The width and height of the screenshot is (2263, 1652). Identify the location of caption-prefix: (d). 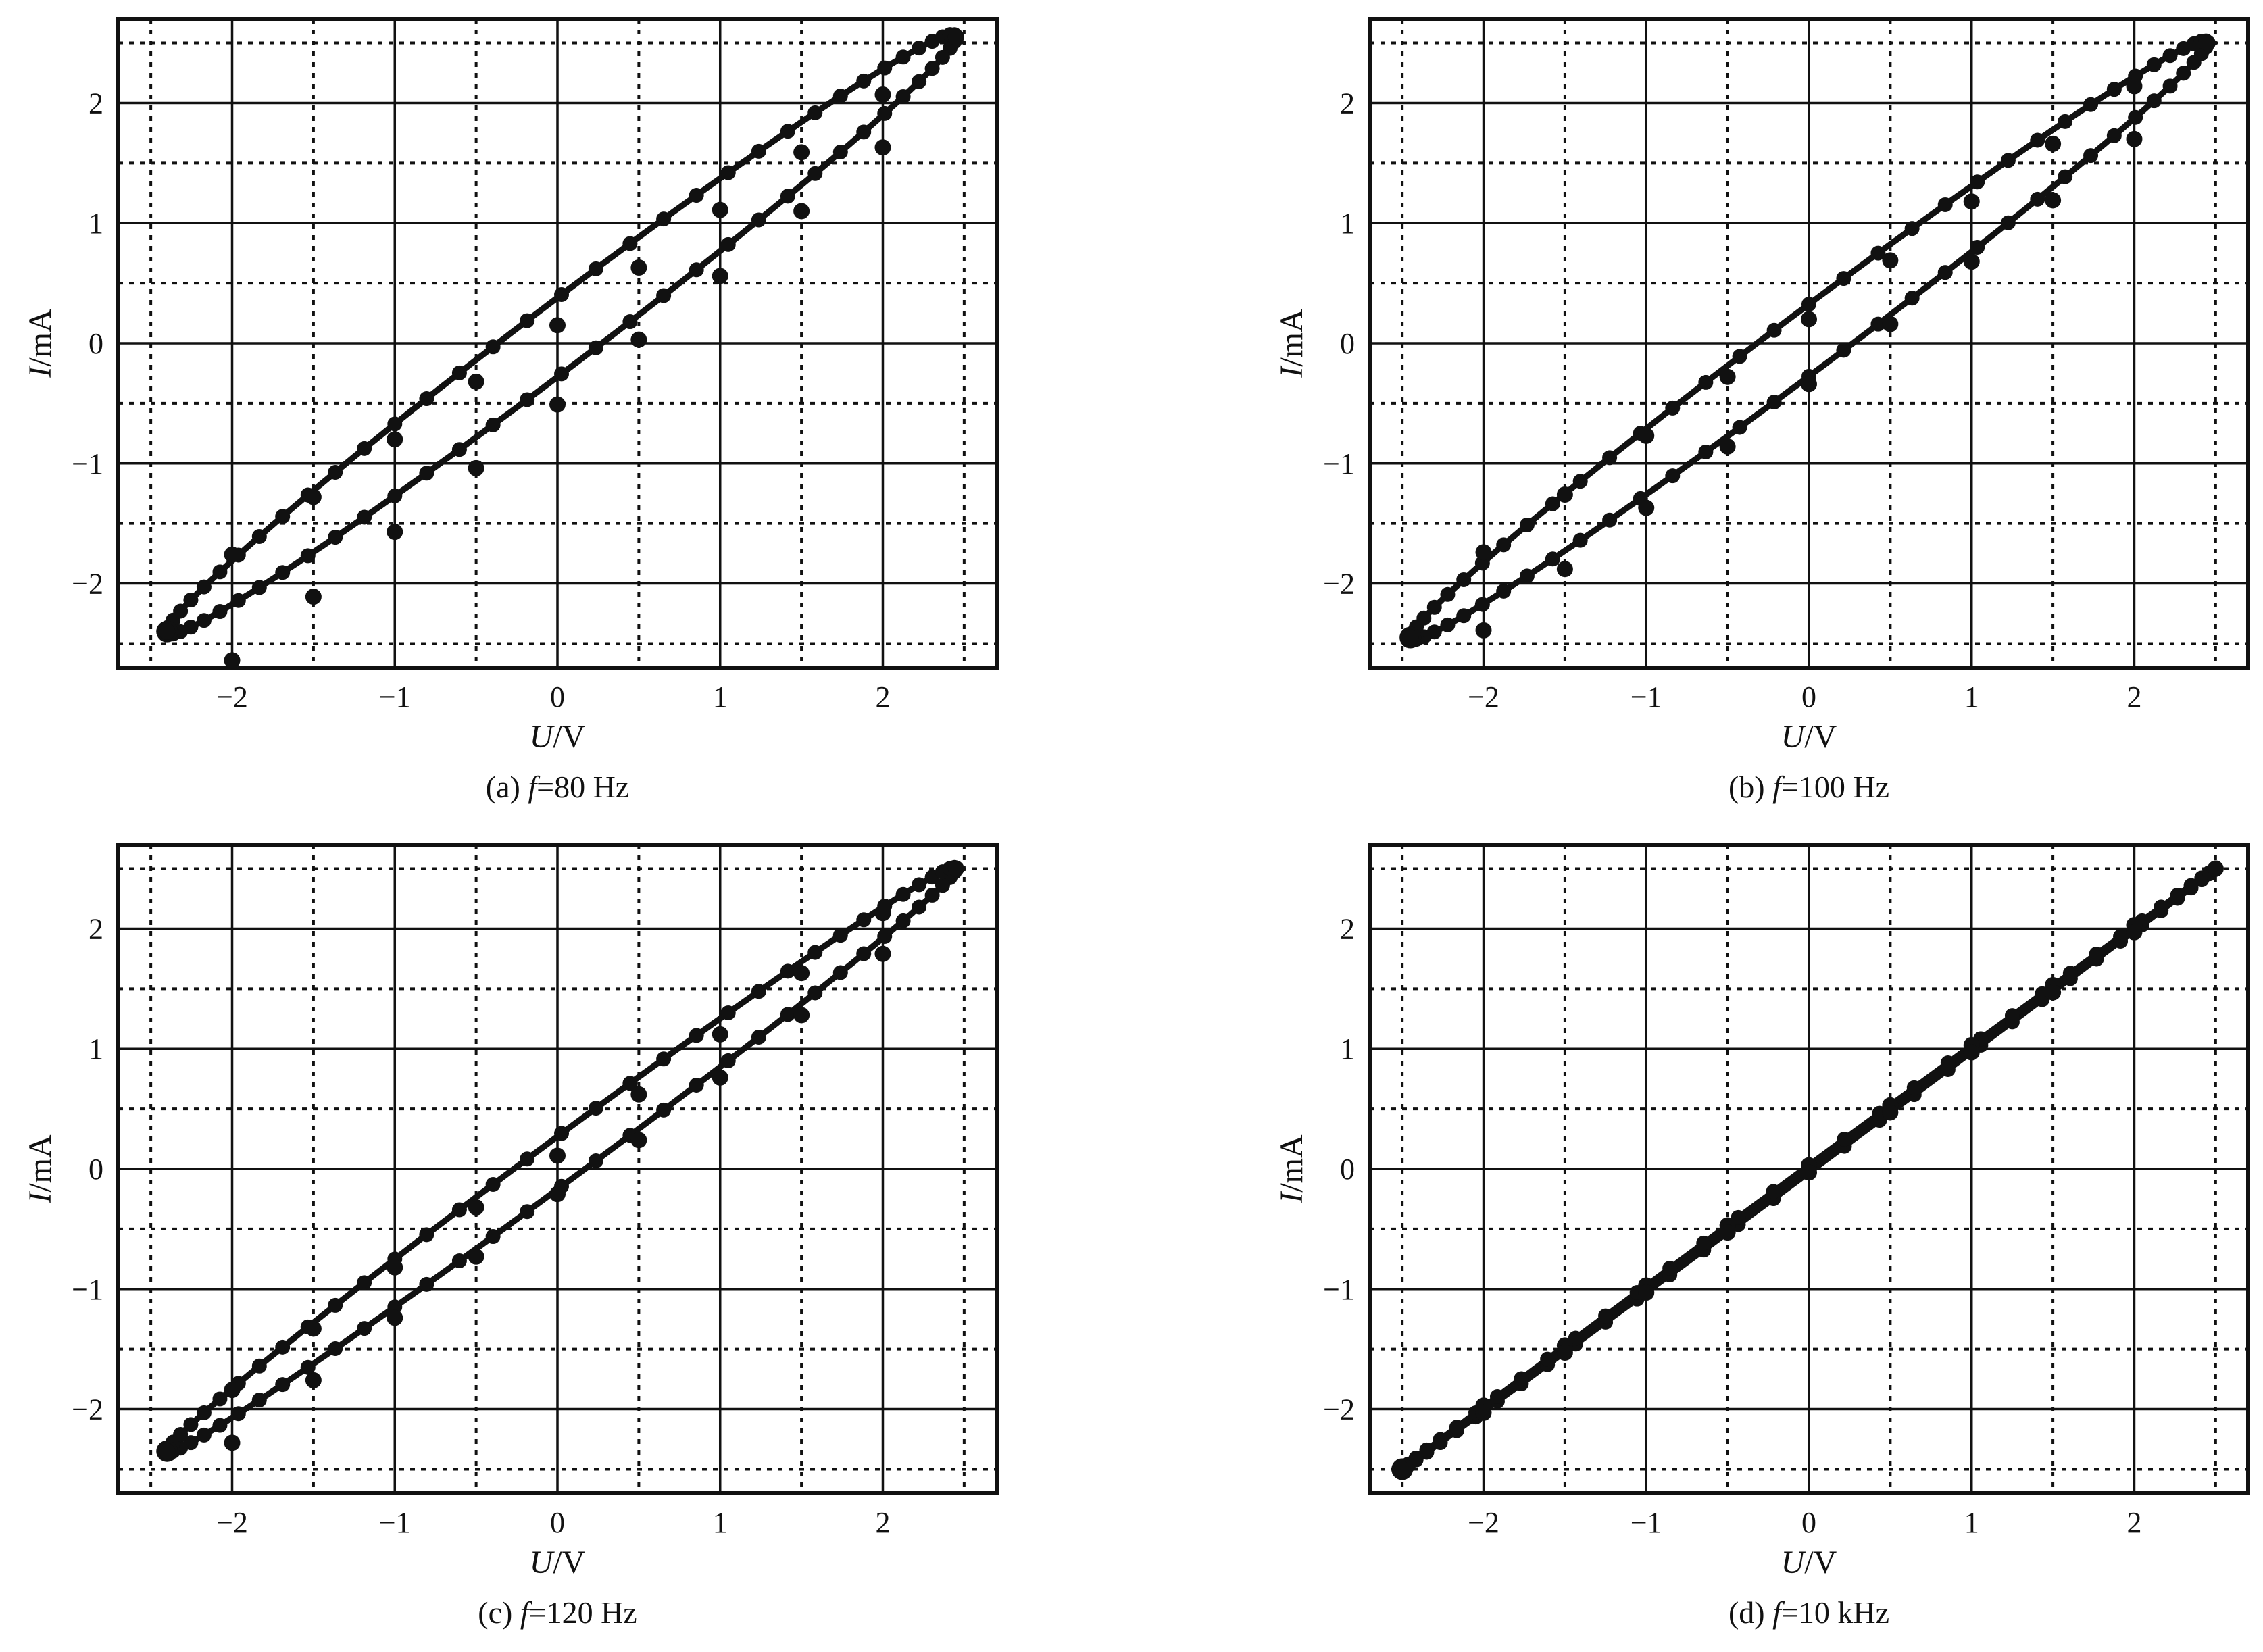
(1750, 1612).